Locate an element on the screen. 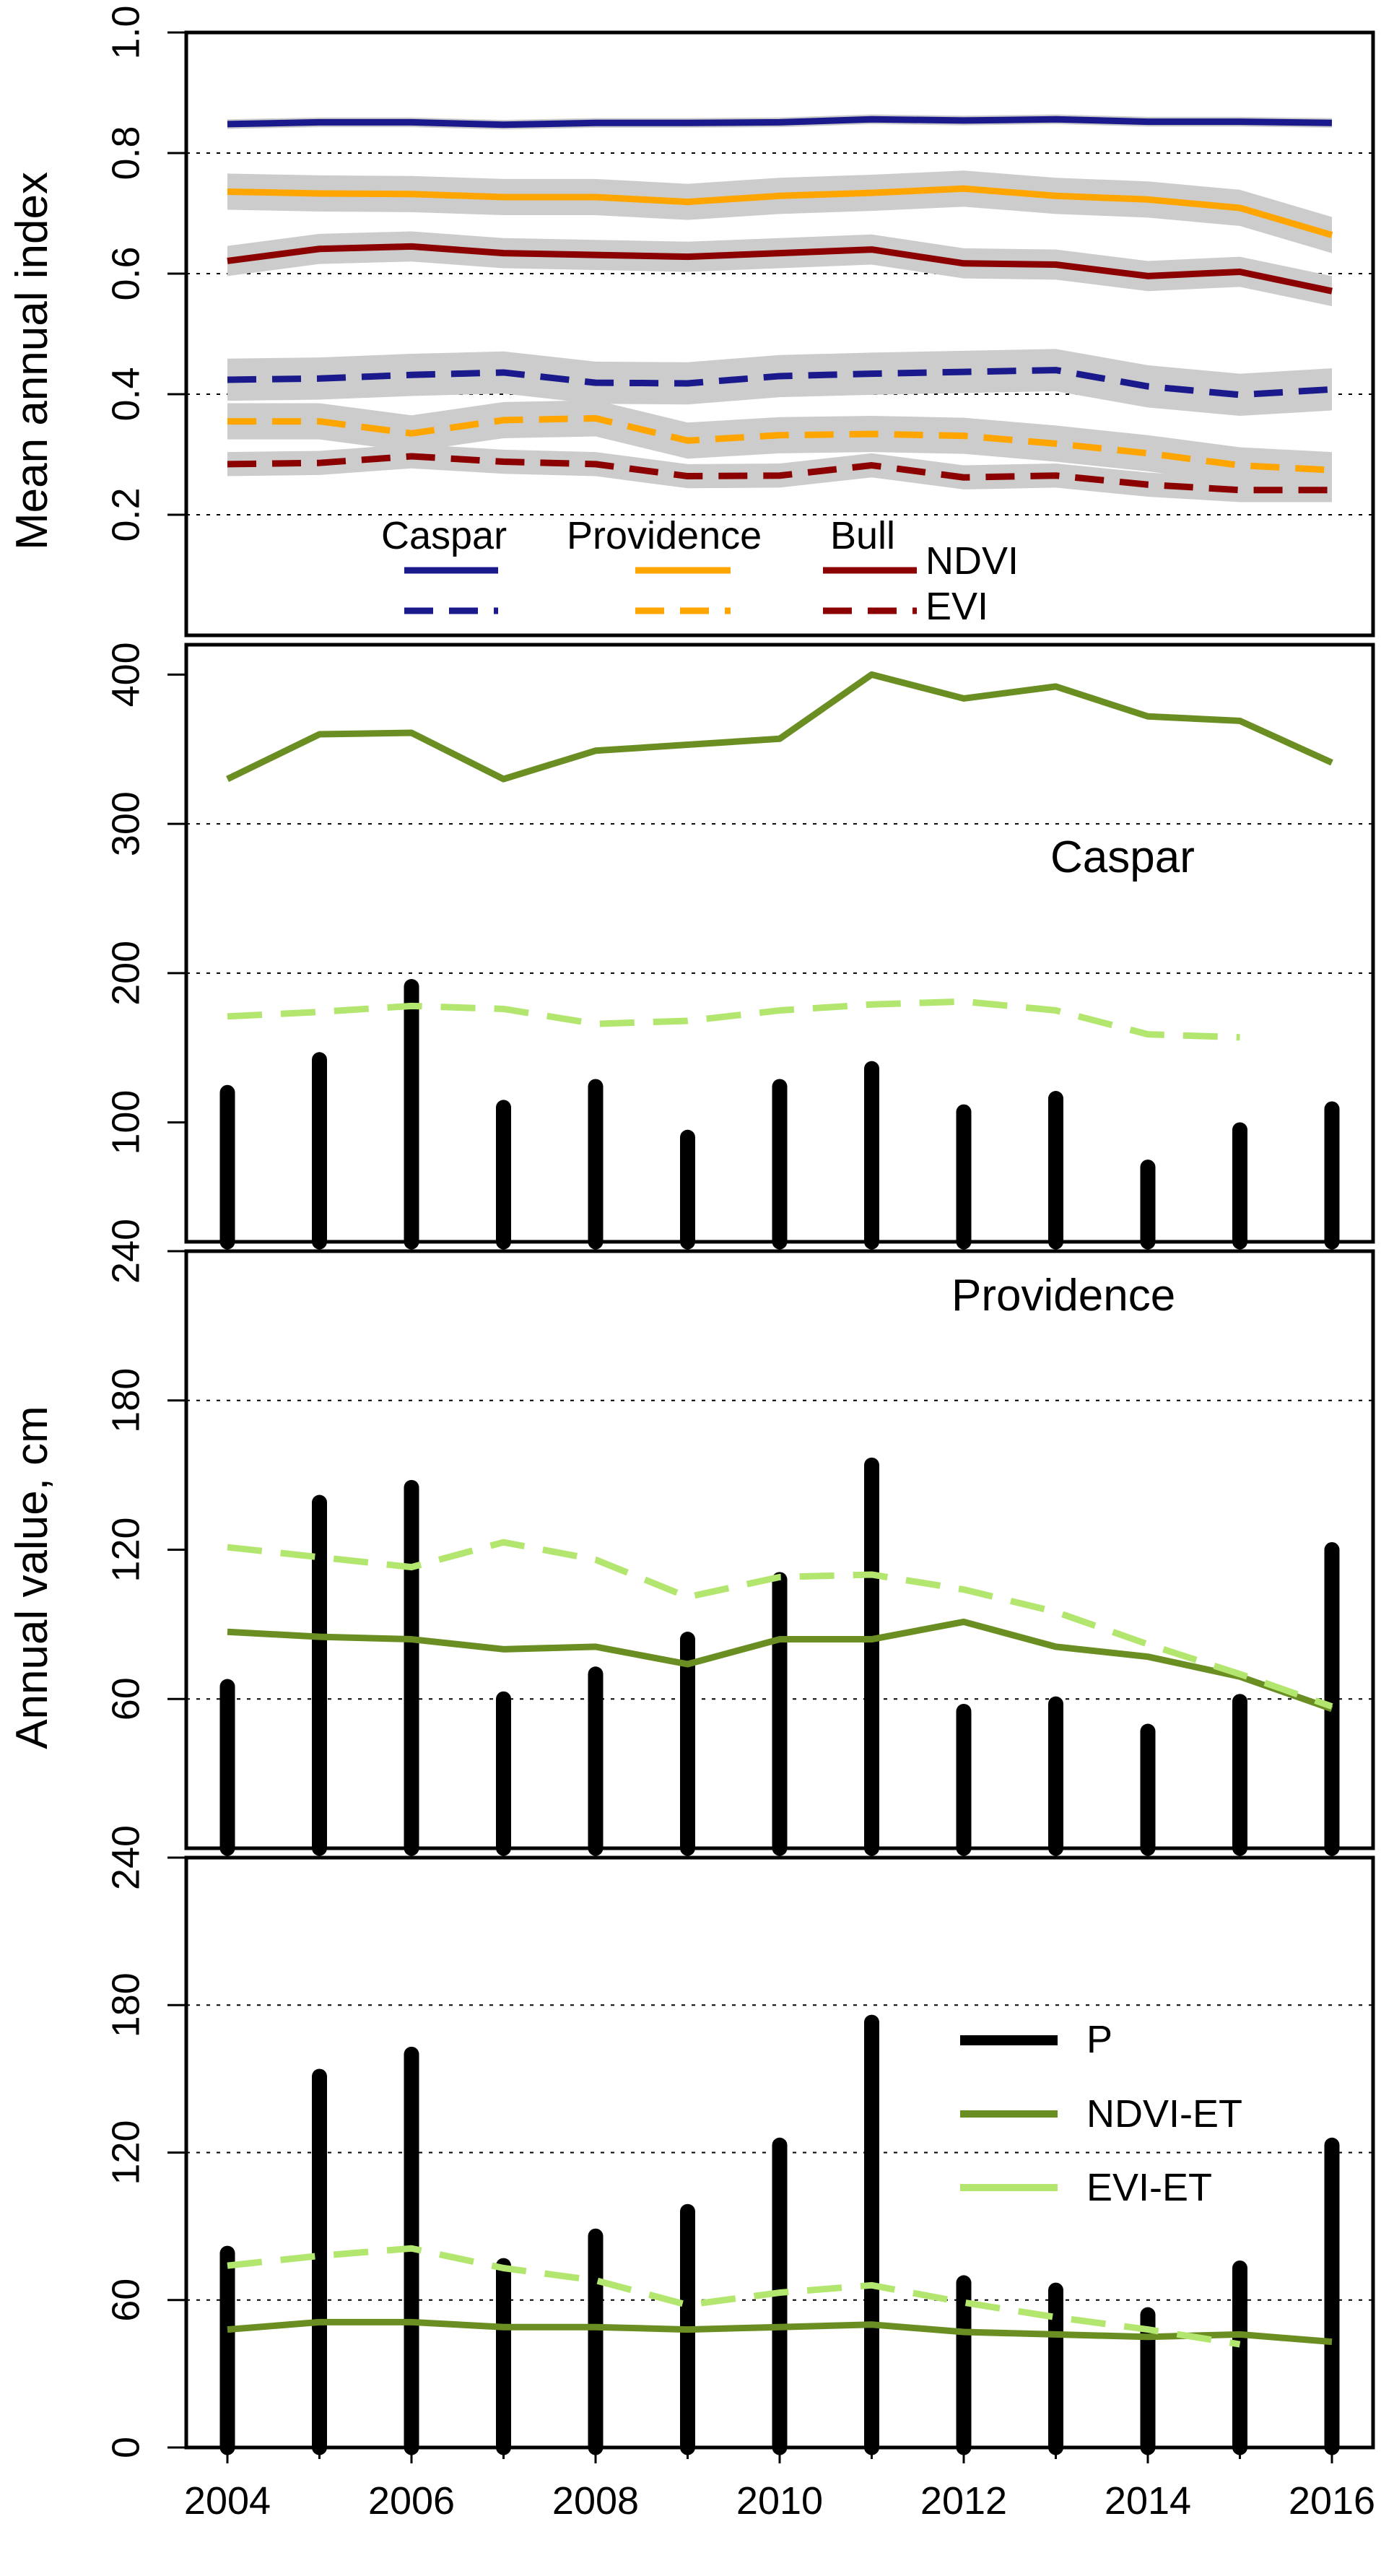  legend-site-bull: Bull is located at coordinates (862, 535).